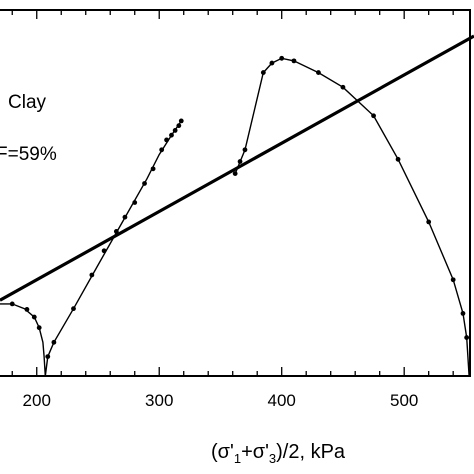  Describe the element at coordinates (311, 452) in the screenshot. I see `xlabel-close: )/2, kPa` at that location.